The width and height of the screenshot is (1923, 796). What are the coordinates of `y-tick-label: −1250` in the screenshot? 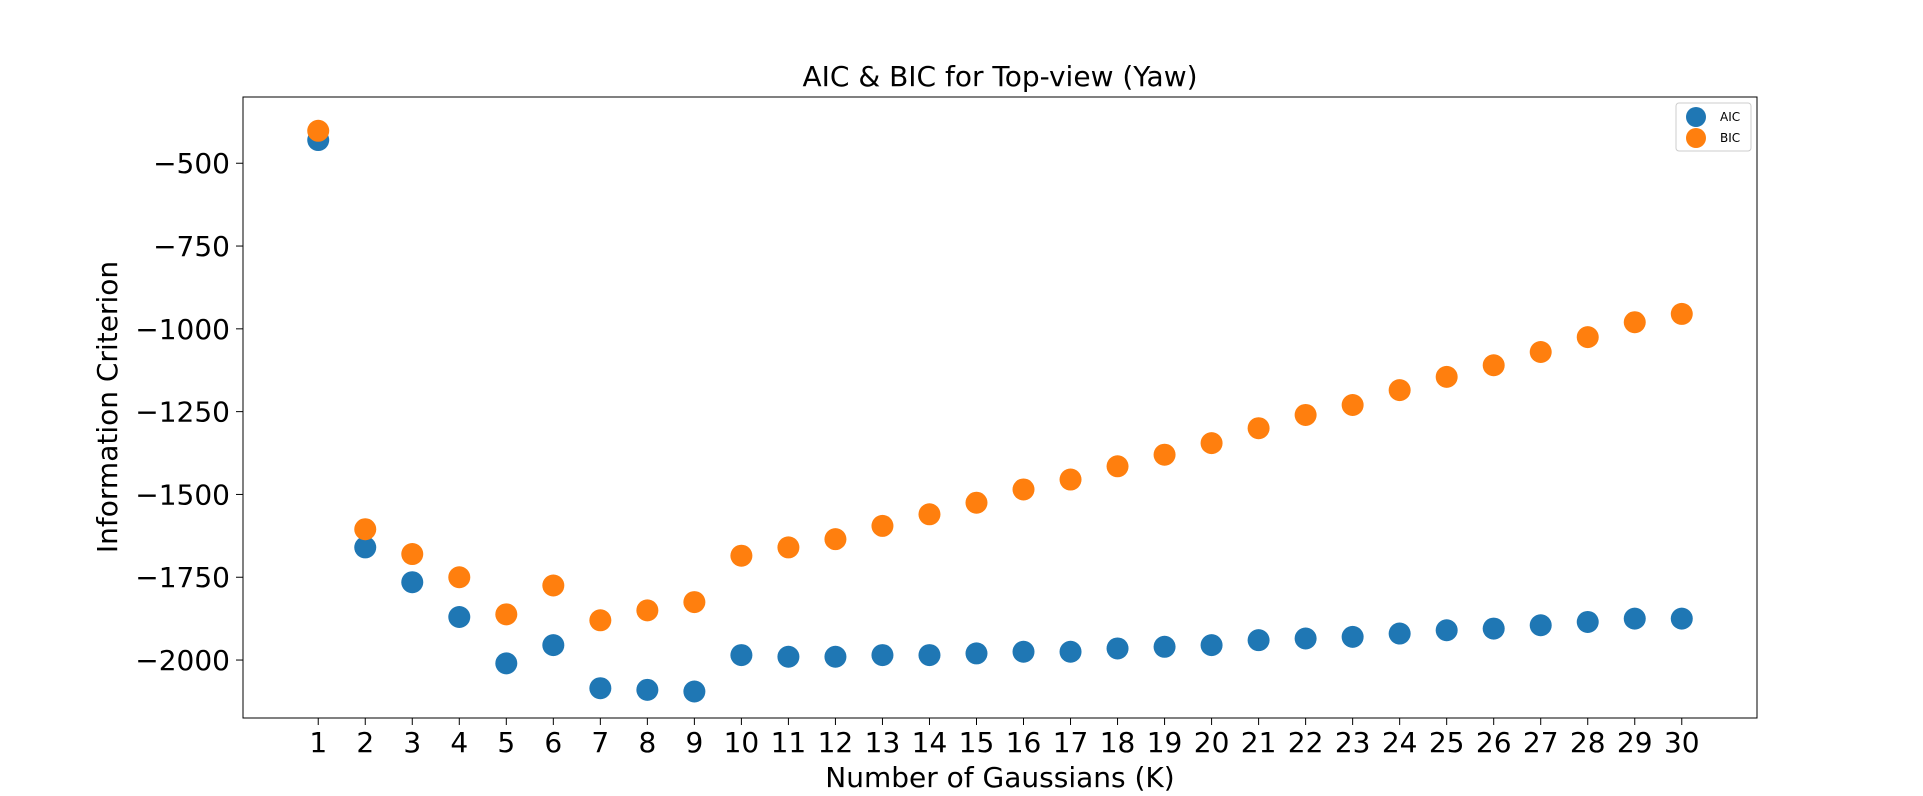 It's located at (182, 412).